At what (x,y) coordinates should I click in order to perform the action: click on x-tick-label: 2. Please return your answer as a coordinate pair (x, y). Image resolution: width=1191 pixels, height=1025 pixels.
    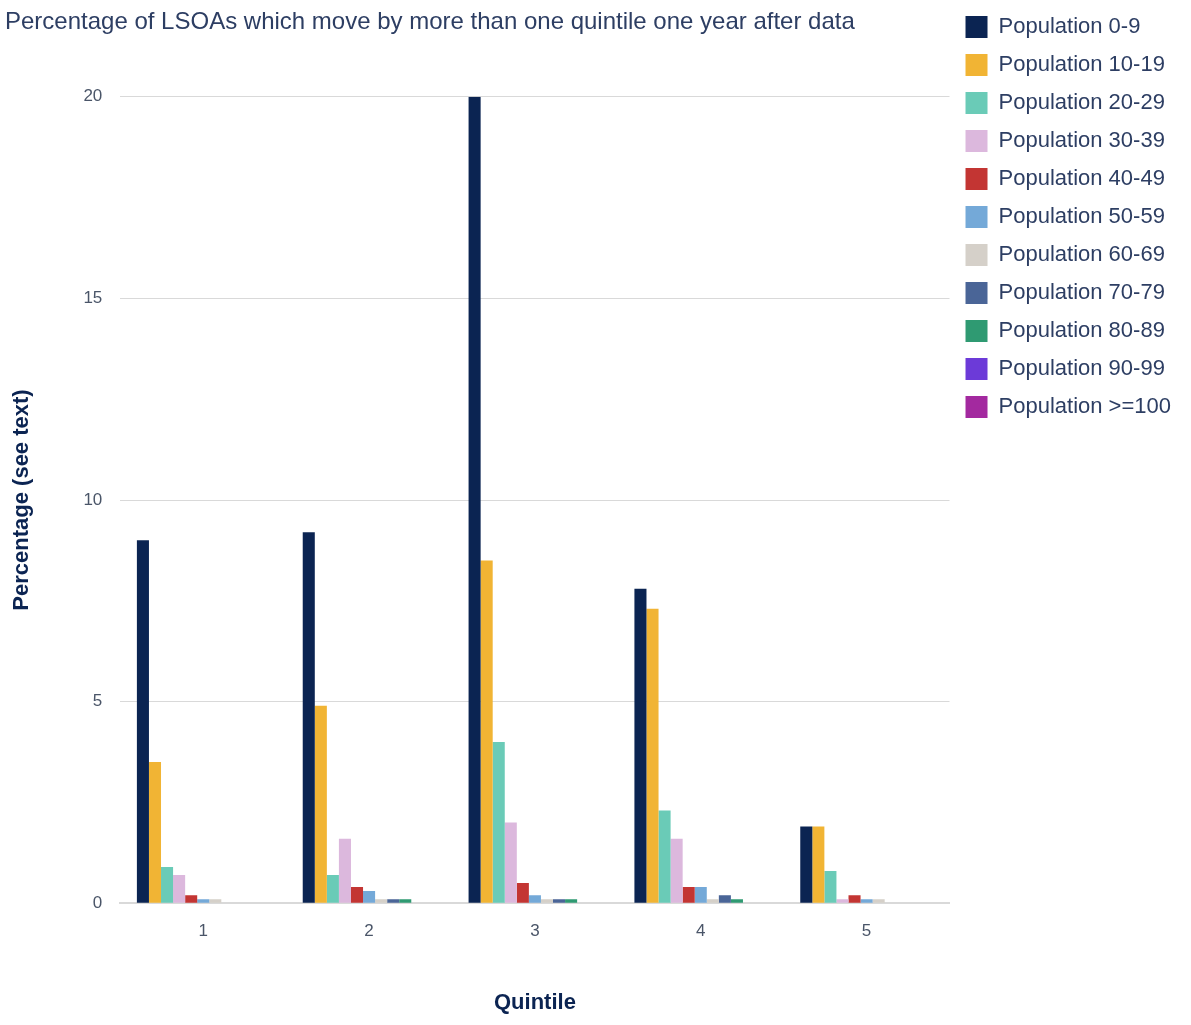
    Looking at the image, I should click on (369, 931).